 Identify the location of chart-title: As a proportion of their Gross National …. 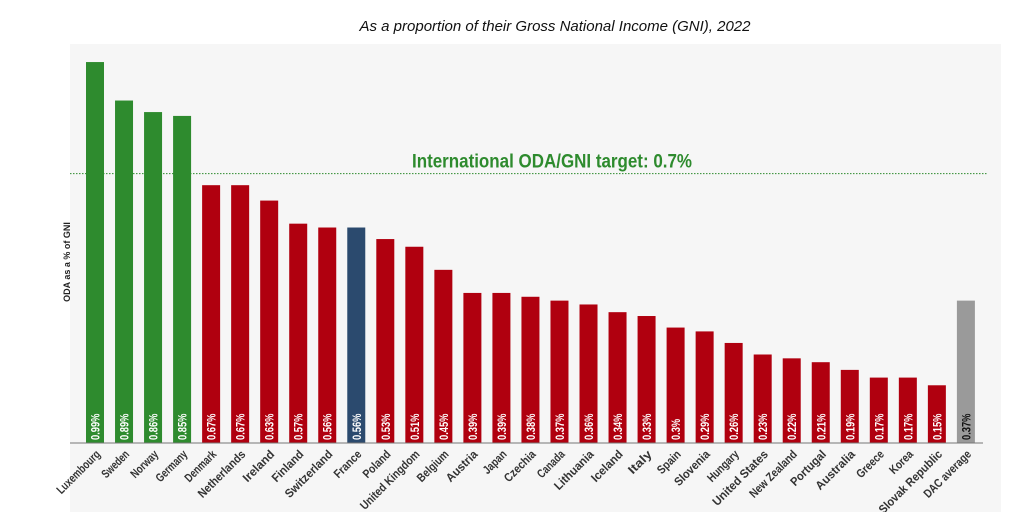
(555, 26).